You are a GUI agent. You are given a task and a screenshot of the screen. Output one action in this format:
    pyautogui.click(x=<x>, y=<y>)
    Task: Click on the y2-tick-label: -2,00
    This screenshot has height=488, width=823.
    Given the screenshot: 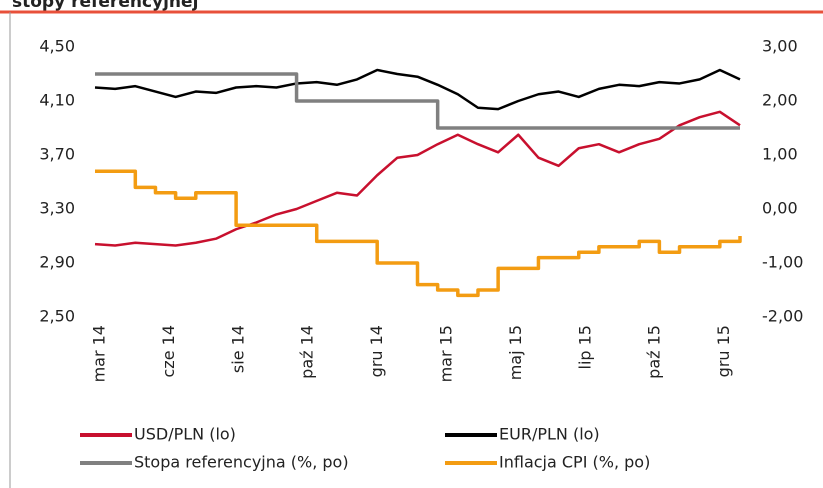 What is the action you would take?
    pyautogui.click(x=782, y=316)
    